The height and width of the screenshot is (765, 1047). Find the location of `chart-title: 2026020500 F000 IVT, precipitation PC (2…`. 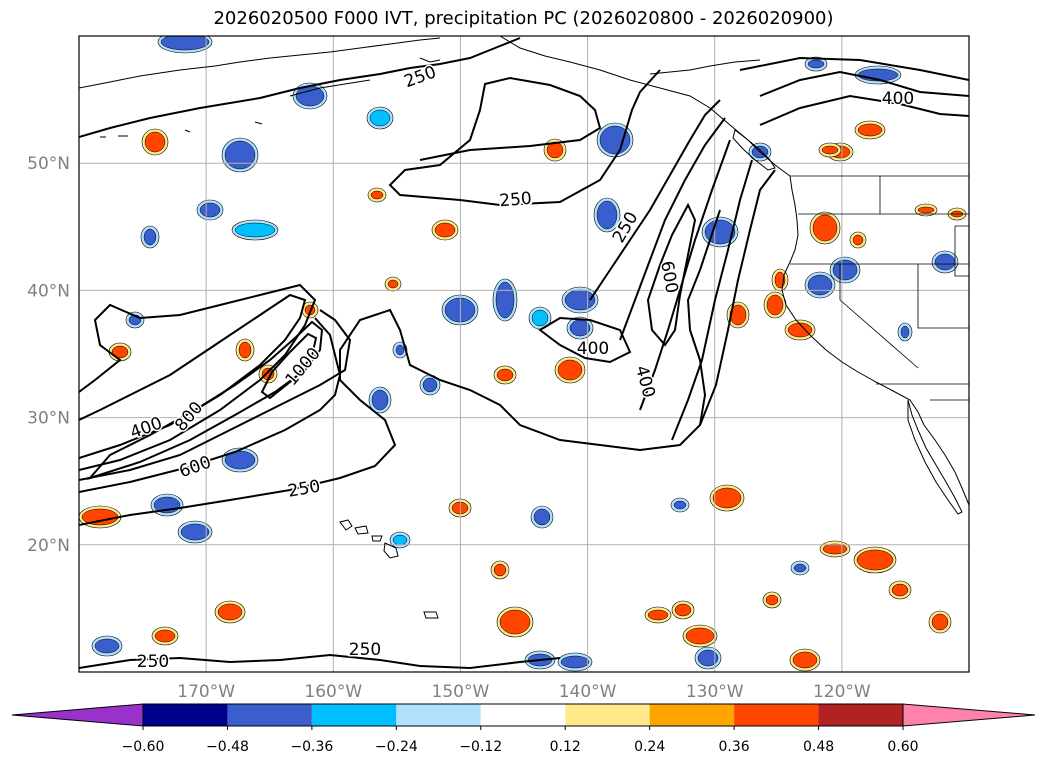

chart-title: 2026020500 F000 IVT, precipitation PC (2… is located at coordinates (523, 18).